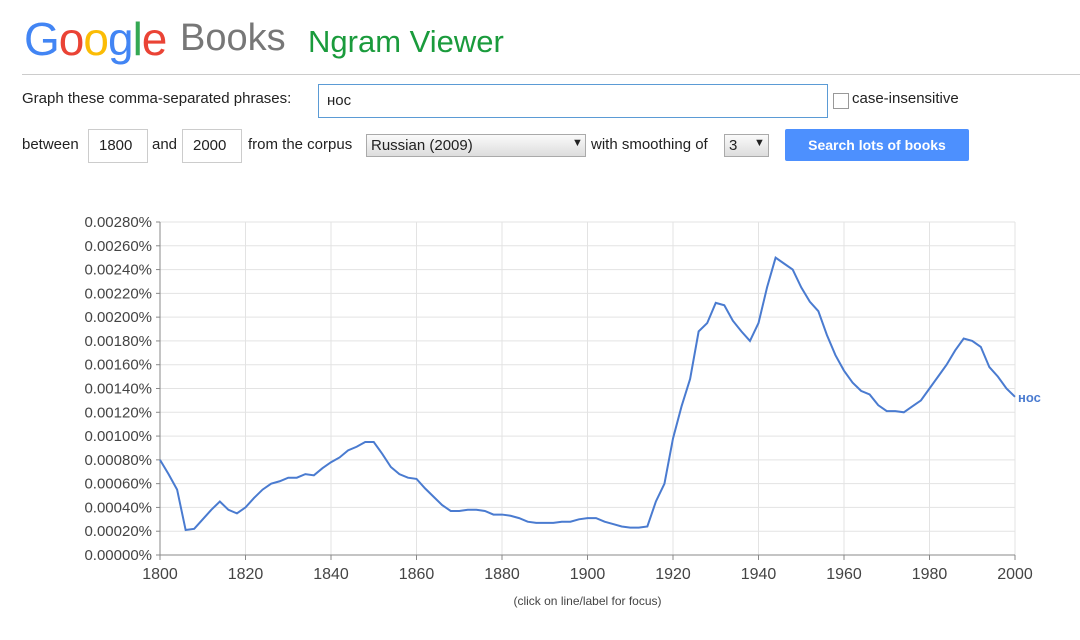  What do you see at coordinates (233, 38) in the screenshot?
I see `product: Books` at bounding box center [233, 38].